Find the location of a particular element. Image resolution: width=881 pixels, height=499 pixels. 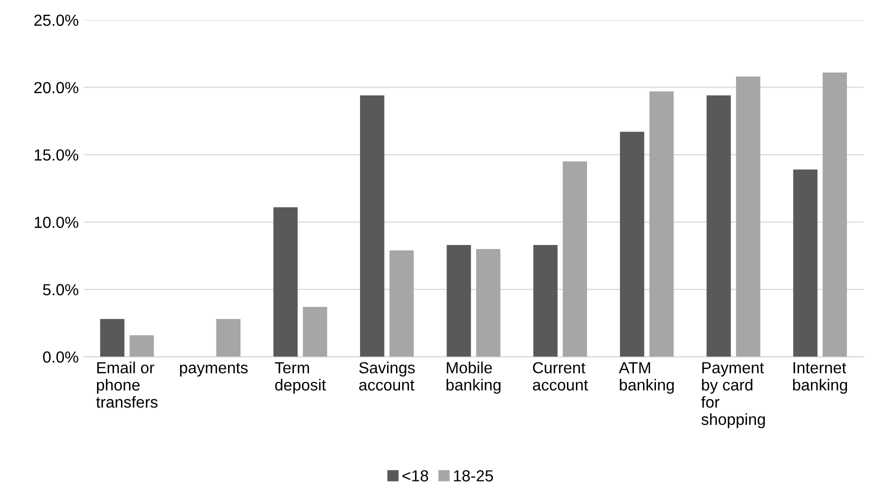

x-tick-label: Payment by card for shopping is located at coordinates (733, 395).